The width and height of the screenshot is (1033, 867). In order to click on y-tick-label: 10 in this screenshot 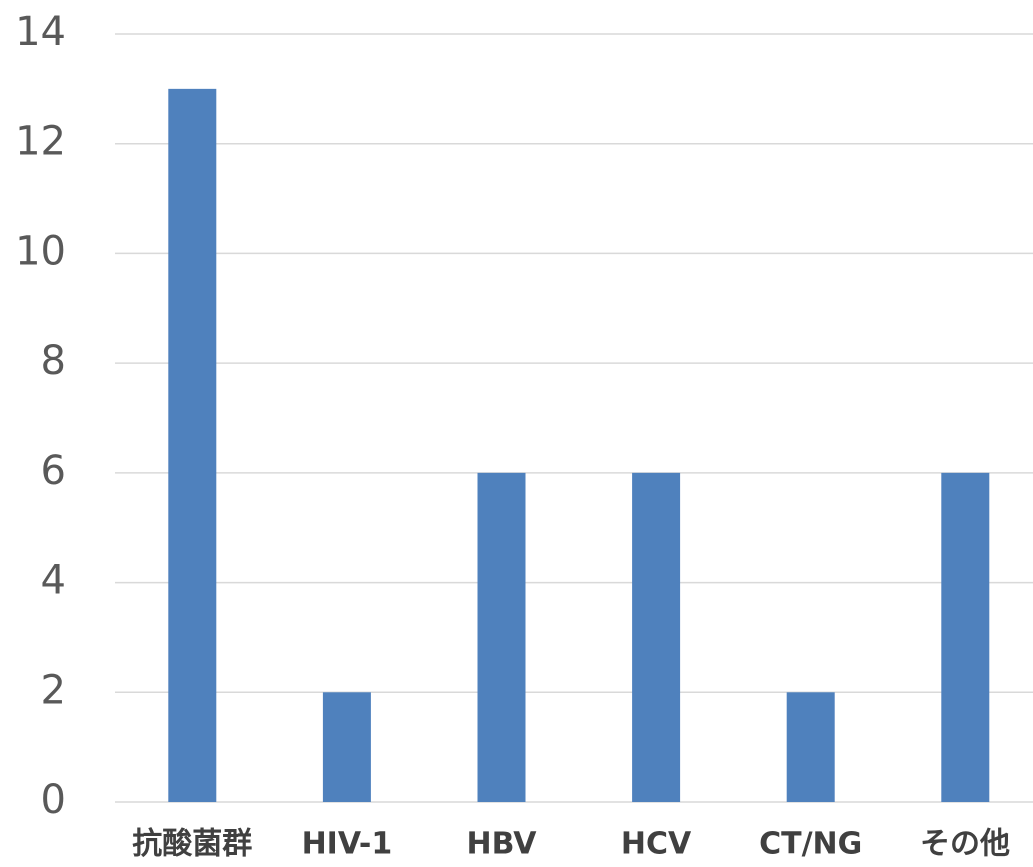, I will do `click(40, 251)`.